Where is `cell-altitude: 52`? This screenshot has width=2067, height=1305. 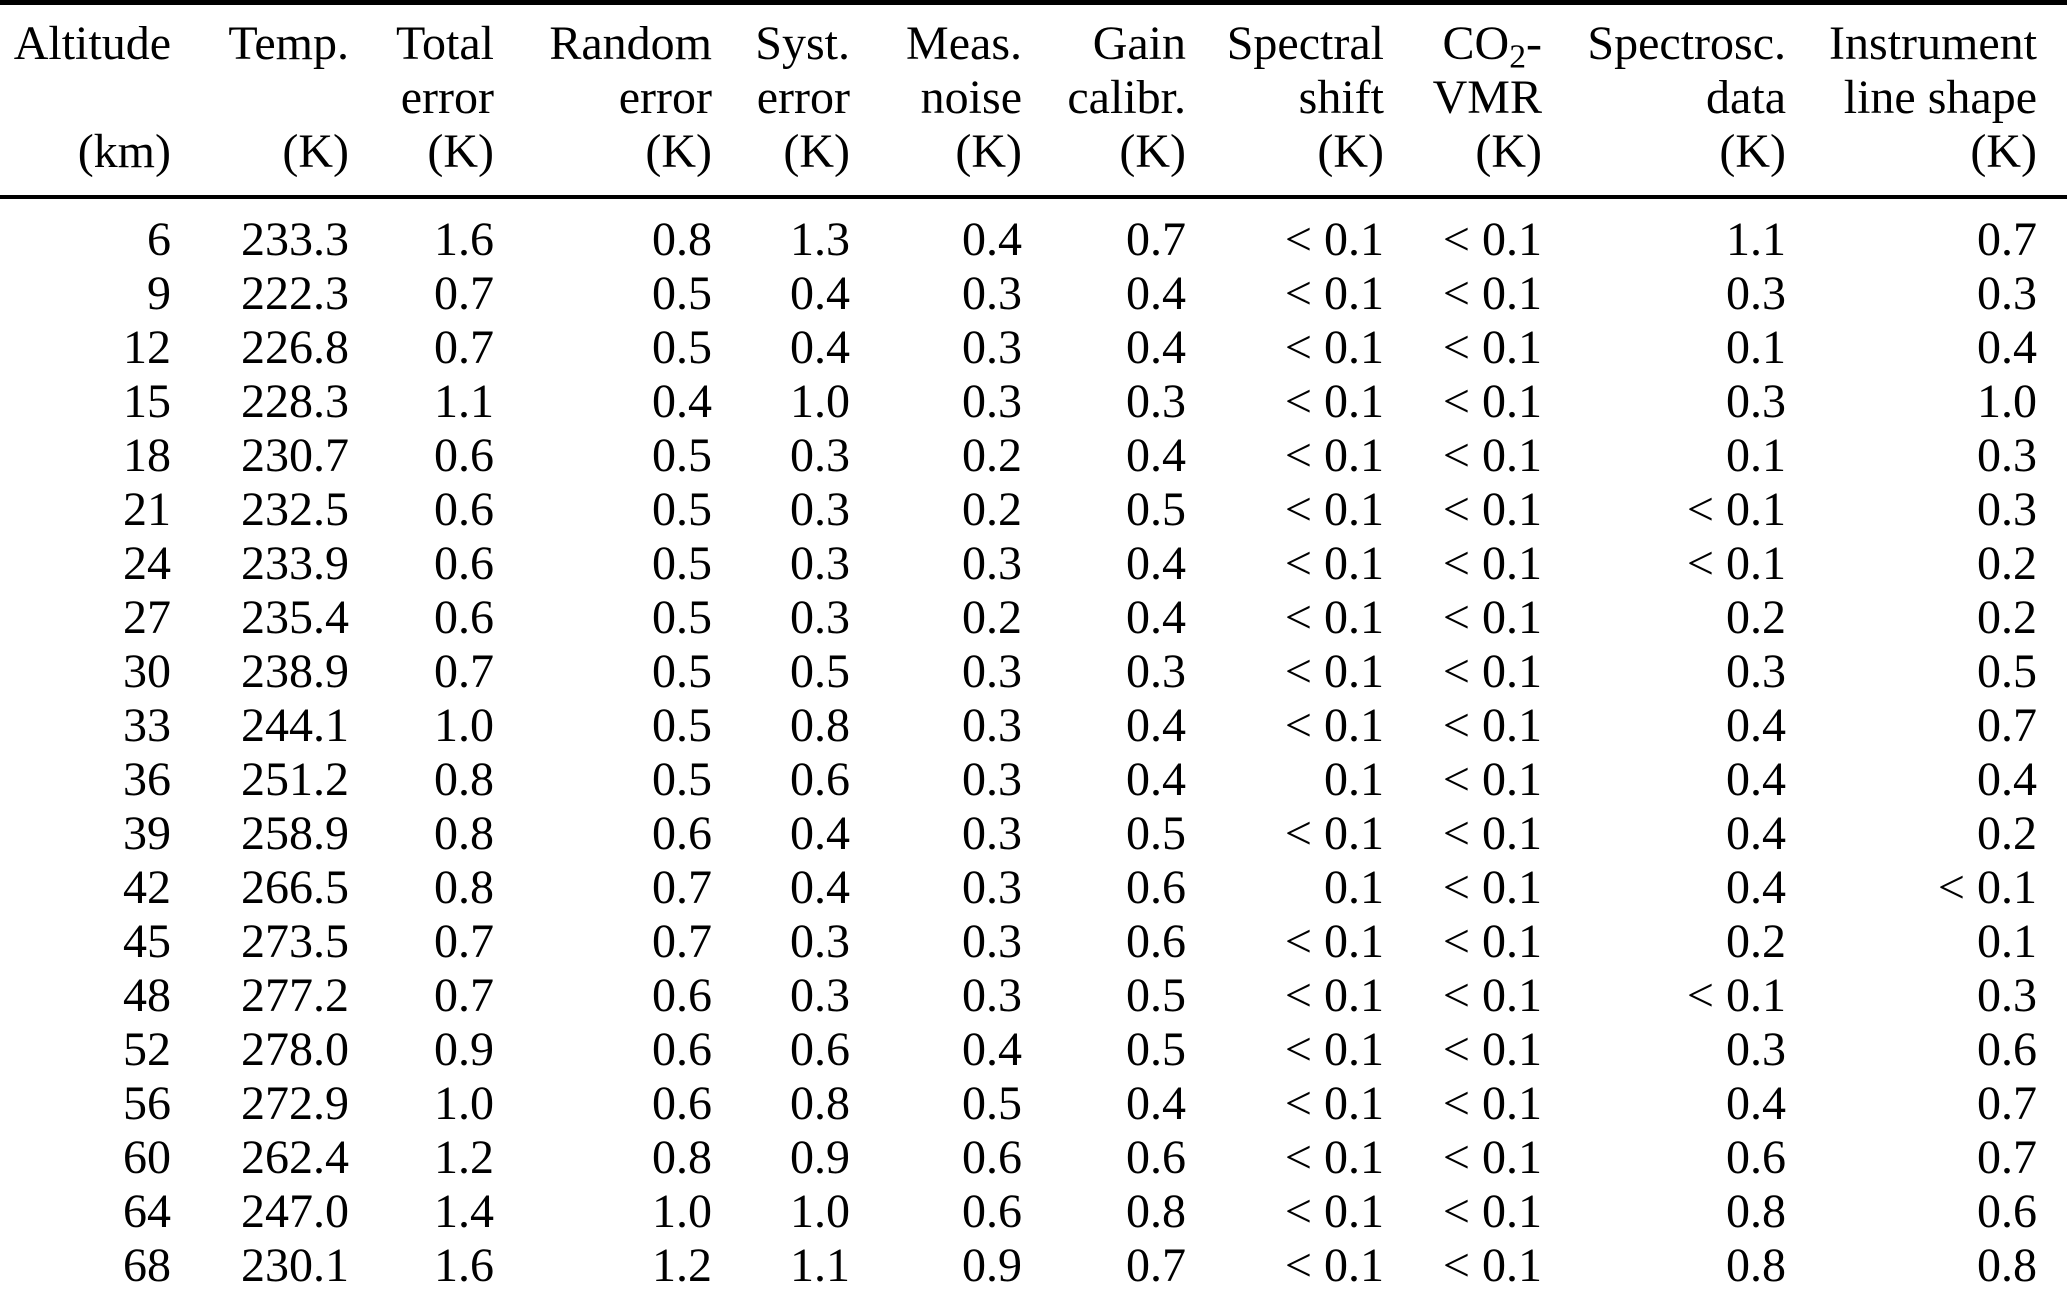 cell-altitude: 52 is located at coordinates (147, 1049).